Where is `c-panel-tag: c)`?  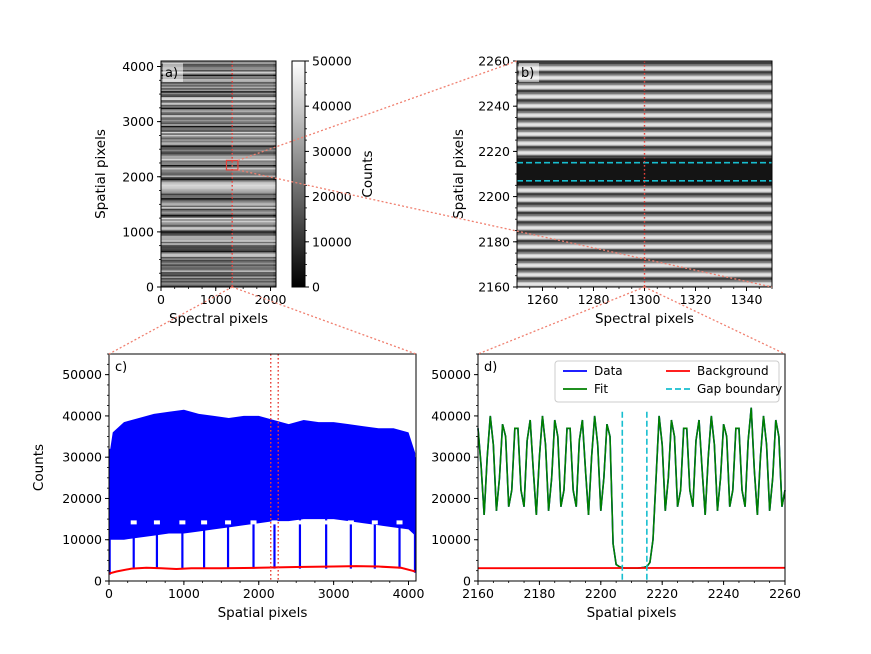 c-panel-tag: c) is located at coordinates (121, 367).